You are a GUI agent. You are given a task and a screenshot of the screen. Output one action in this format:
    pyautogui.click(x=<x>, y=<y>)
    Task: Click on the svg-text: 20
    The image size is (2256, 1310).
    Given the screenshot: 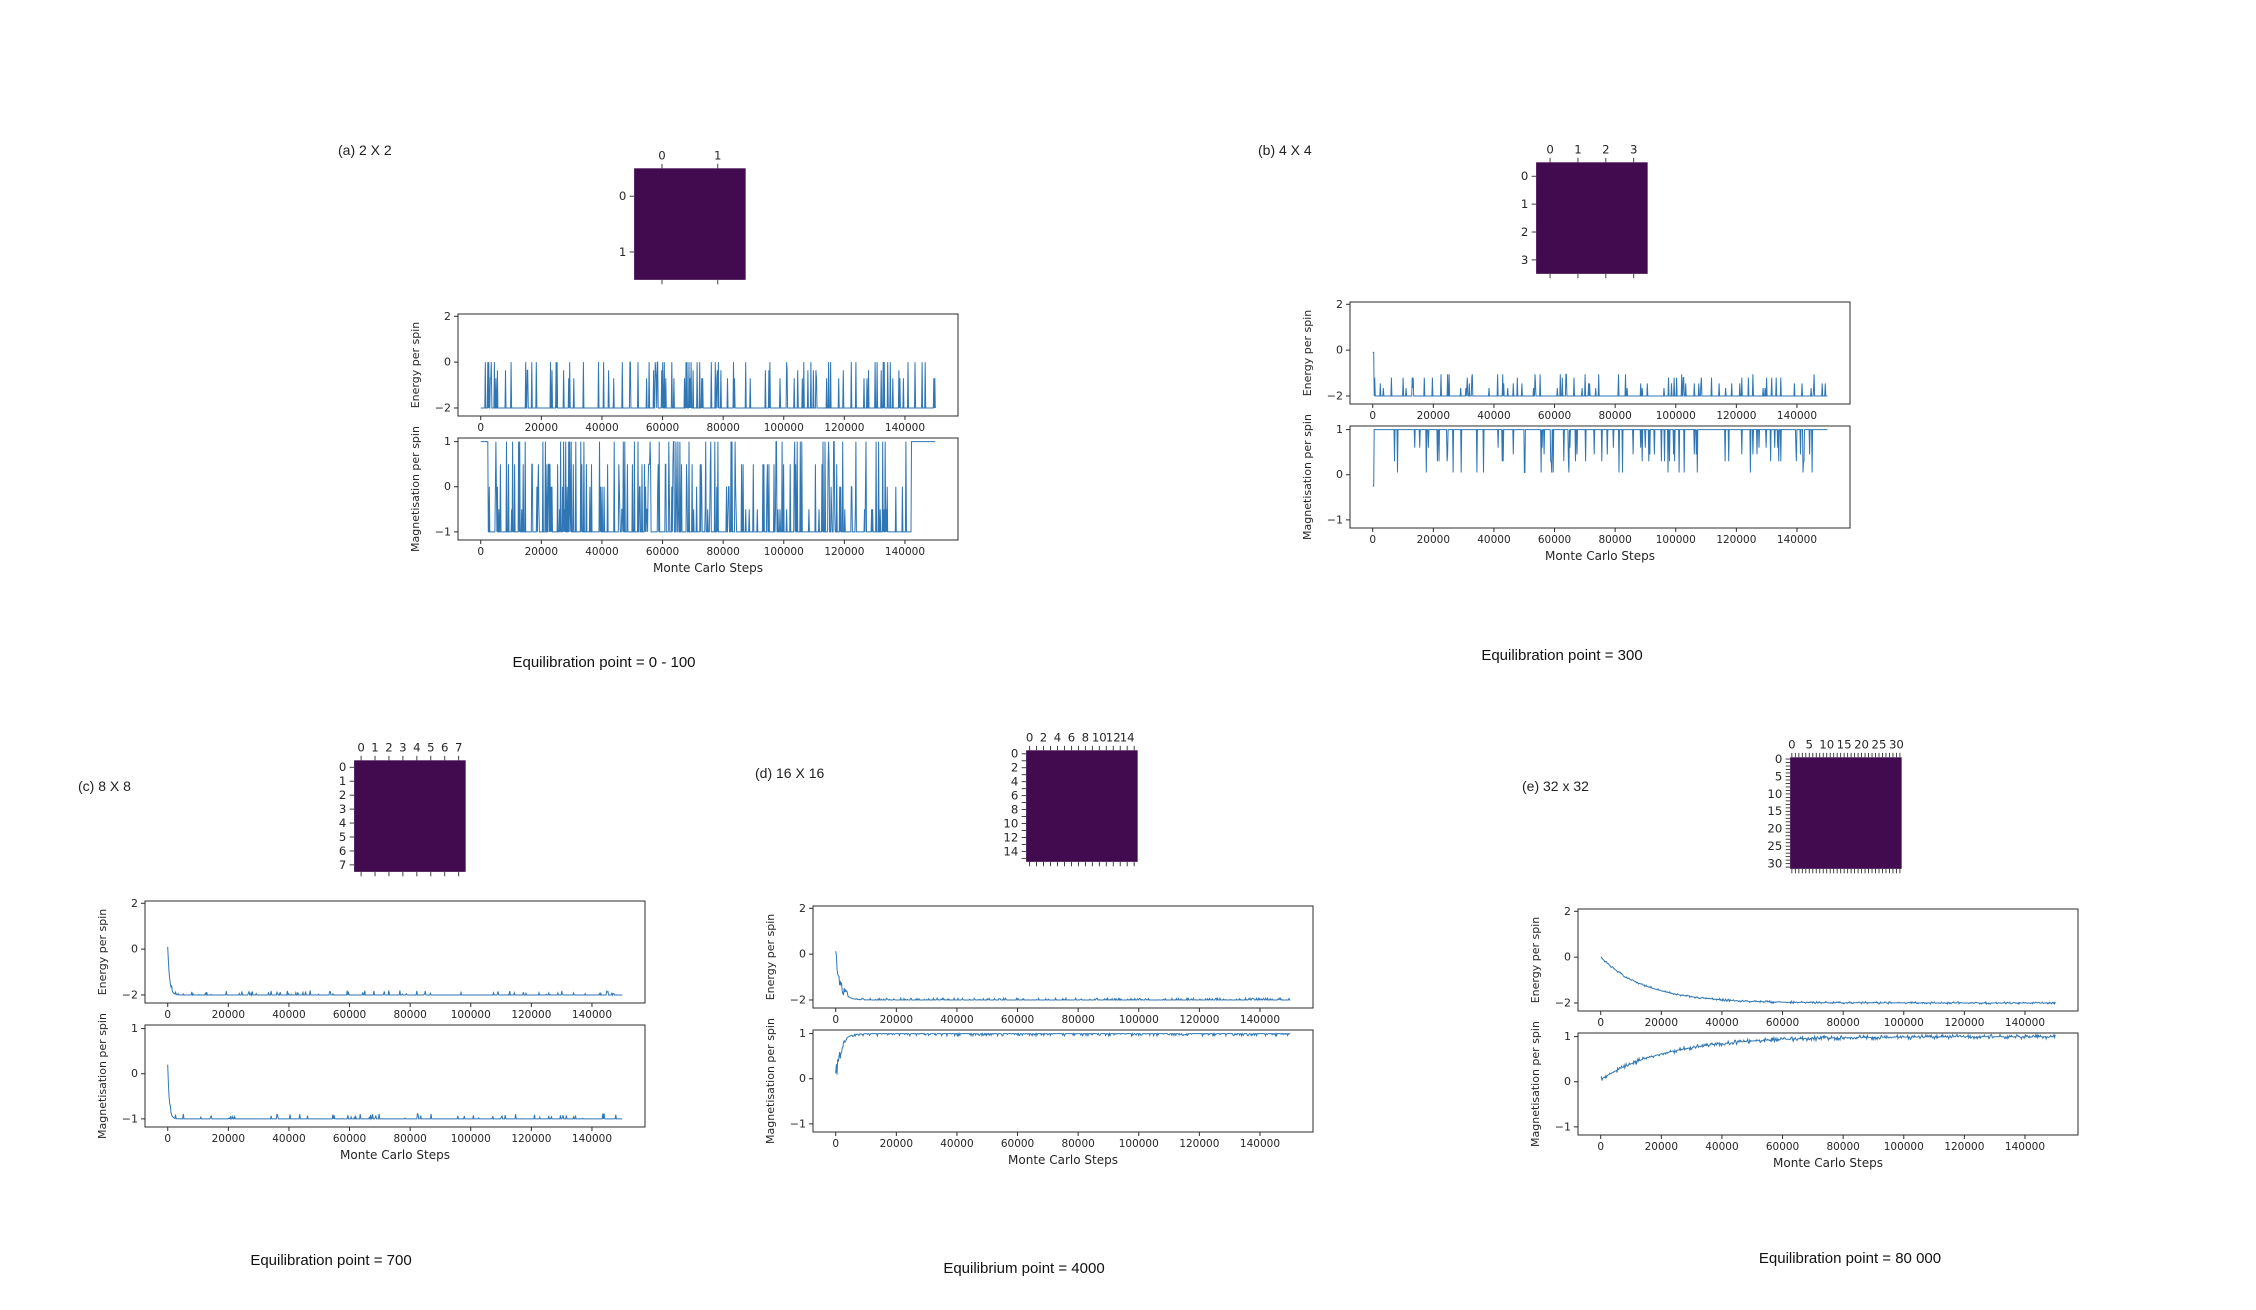 What is the action you would take?
    pyautogui.click(x=1861, y=744)
    